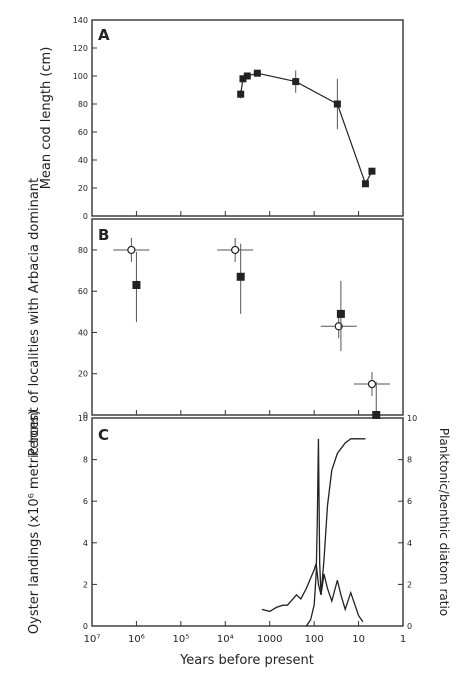  What do you see at coordinates (225, 639) in the screenshot?
I see `x-tick-label: 10⁴` at bounding box center [225, 639].